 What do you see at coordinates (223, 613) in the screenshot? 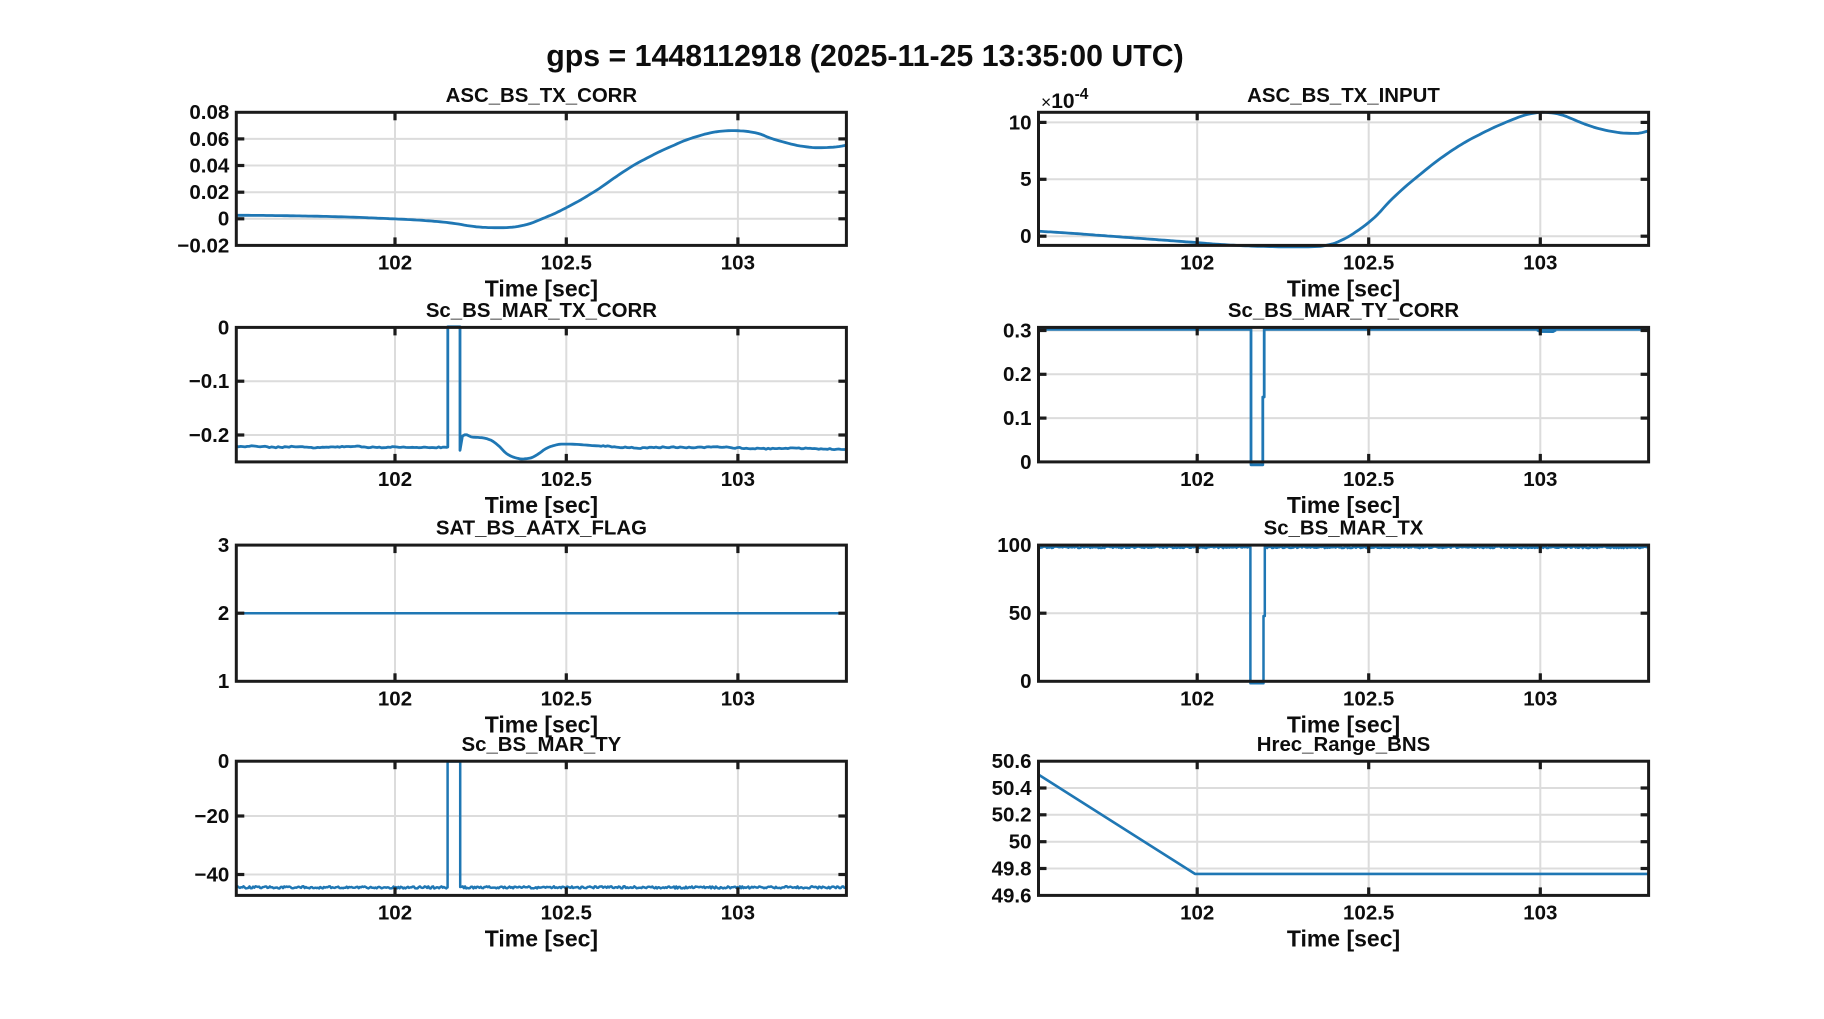
I see `svg-text: 2` at bounding box center [223, 613].